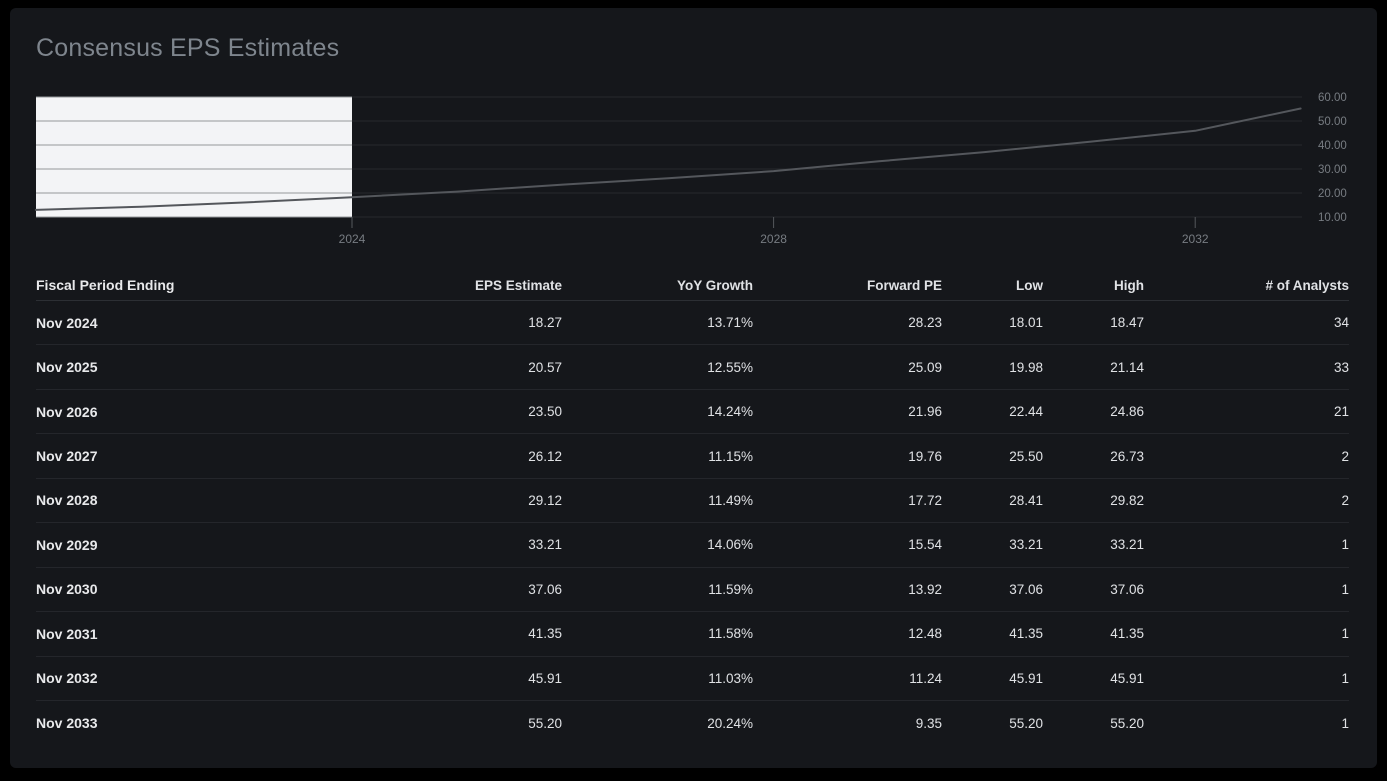 This screenshot has width=1387, height=781. What do you see at coordinates (67, 633) in the screenshot?
I see `cell-fiscal-period-ending: Nov 2031` at bounding box center [67, 633].